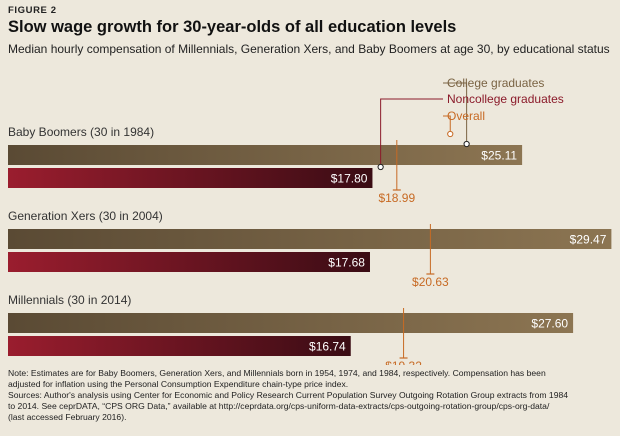 The height and width of the screenshot is (436, 620). What do you see at coordinates (327, 347) in the screenshot?
I see `data-label-noncollege: $16.74` at bounding box center [327, 347].